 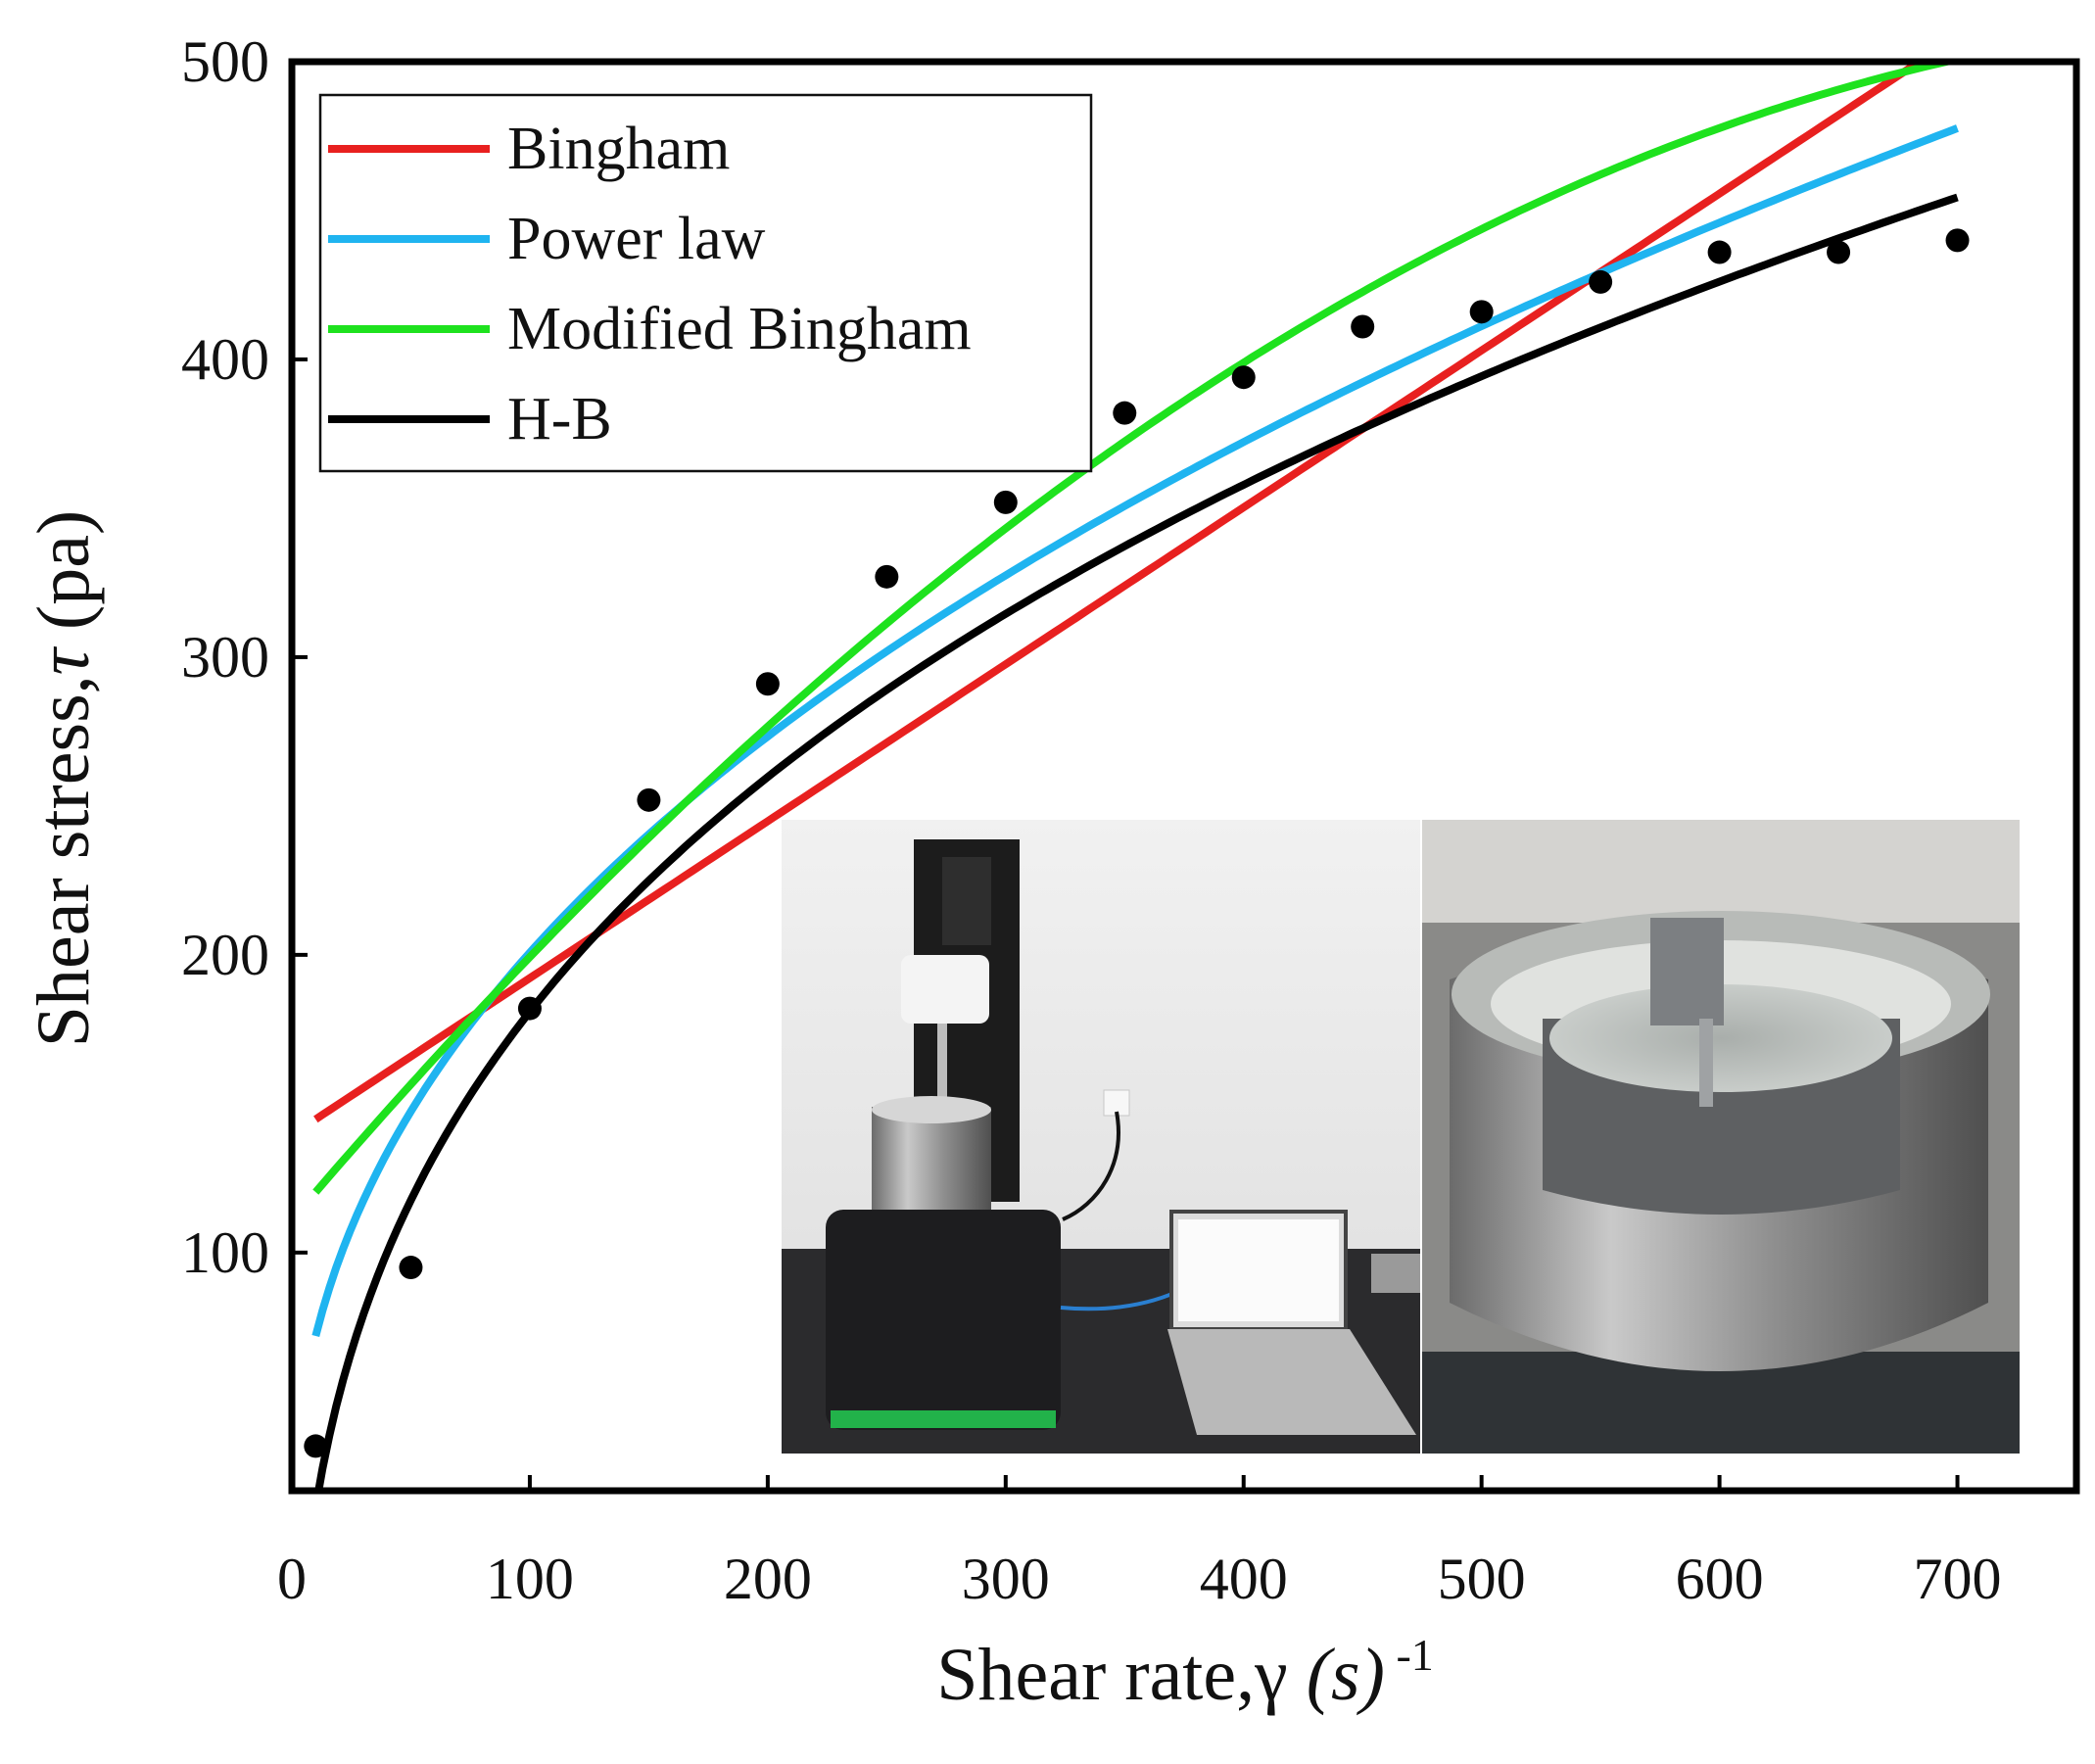 What do you see at coordinates (64, 861) in the screenshot?
I see `y-axis-title-main: Shear stress,` at bounding box center [64, 861].